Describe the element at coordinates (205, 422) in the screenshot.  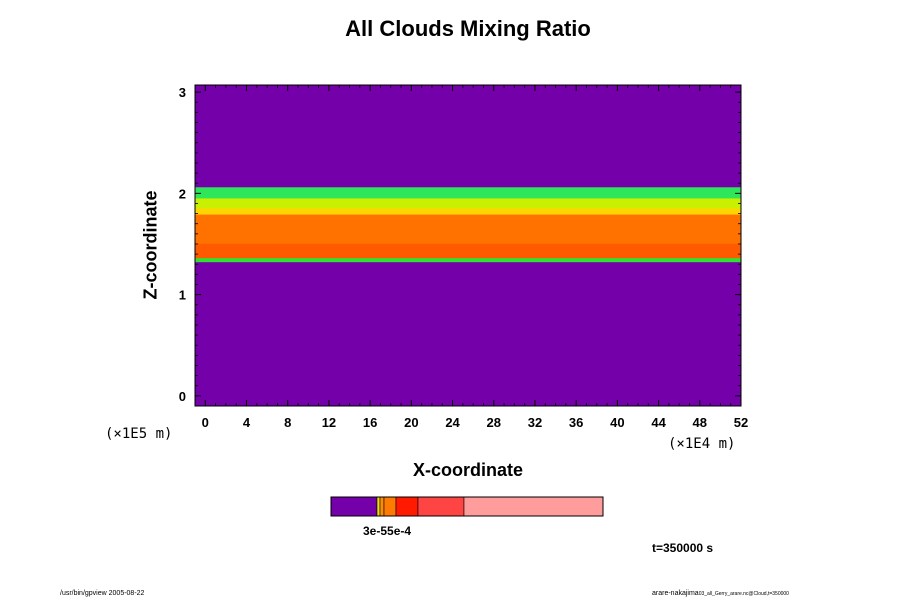
I see `x-tick-label: 0` at that location.